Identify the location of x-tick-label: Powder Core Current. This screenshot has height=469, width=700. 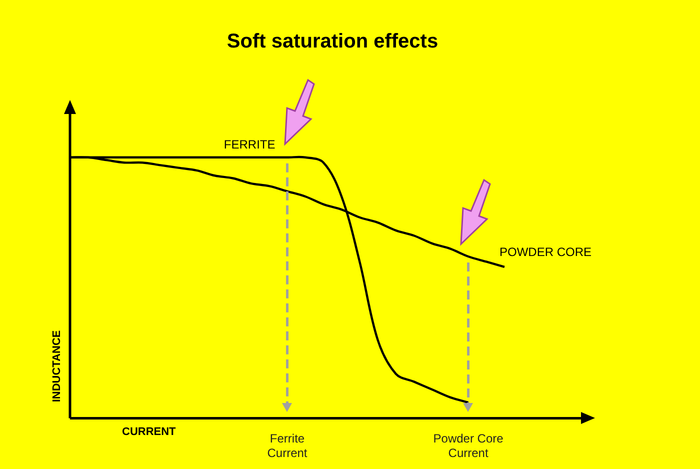
(468, 446).